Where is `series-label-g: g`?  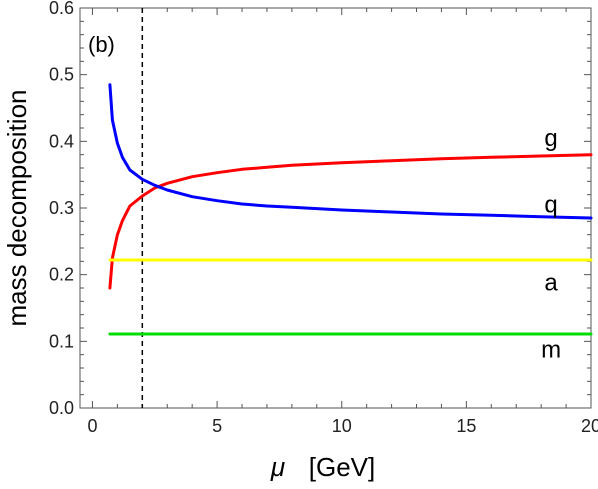 series-label-g: g is located at coordinates (550, 138).